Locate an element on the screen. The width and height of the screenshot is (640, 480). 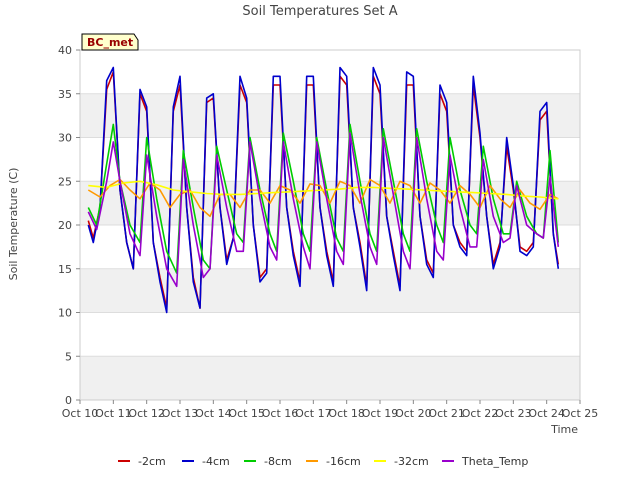
y-tick-label: 30 is located at coordinates (65, 138).